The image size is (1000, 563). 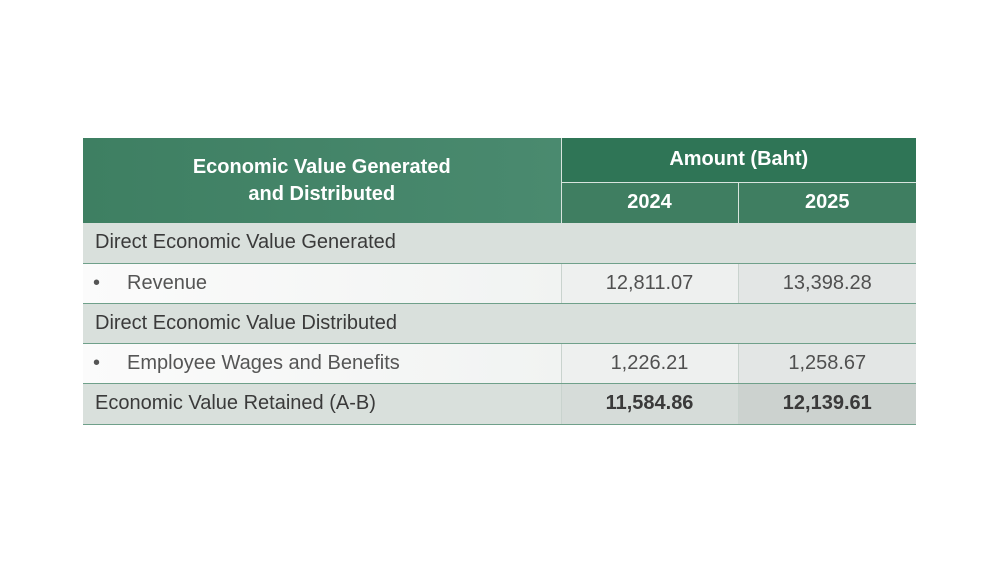 I want to click on section-row-generated: Direct Economic Value Generated, so click(x=500, y=243).